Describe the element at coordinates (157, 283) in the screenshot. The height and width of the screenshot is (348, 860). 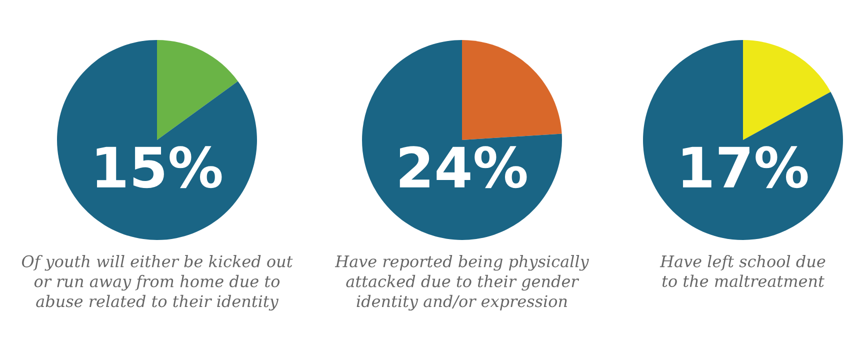
I see `text: Of youth will either be kicked out or run away from home due to abuse related to their identity` at that location.